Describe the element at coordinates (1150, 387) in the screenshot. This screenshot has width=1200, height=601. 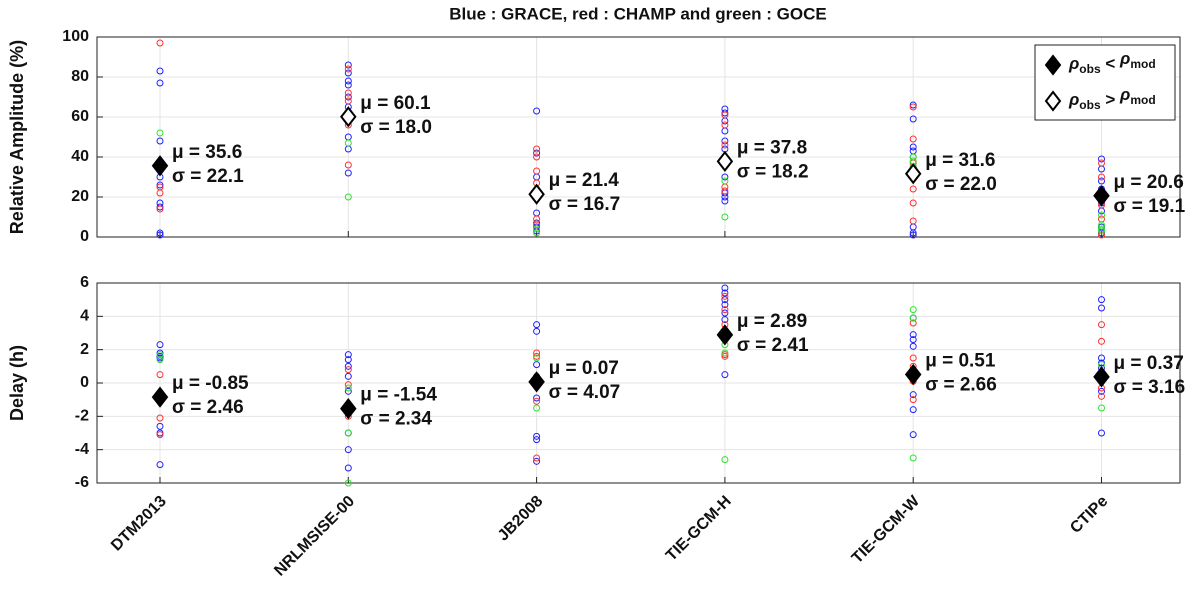
I see `std-label: σ = 3.16` at that location.